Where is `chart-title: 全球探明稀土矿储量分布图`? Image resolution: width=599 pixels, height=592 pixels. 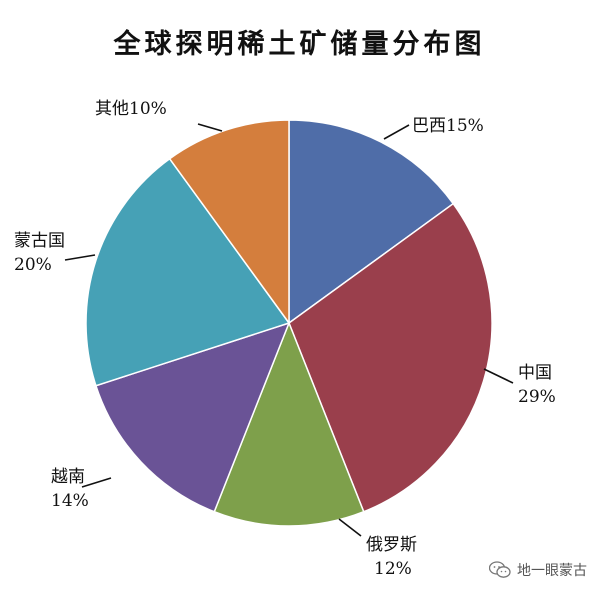 chart-title: 全球探明稀土矿储量分布图 is located at coordinates (299, 44).